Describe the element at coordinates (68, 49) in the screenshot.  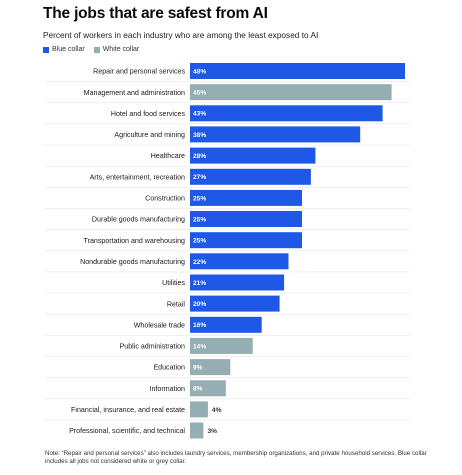
I see `legend-label-blue-collar: Blue collar` at that location.